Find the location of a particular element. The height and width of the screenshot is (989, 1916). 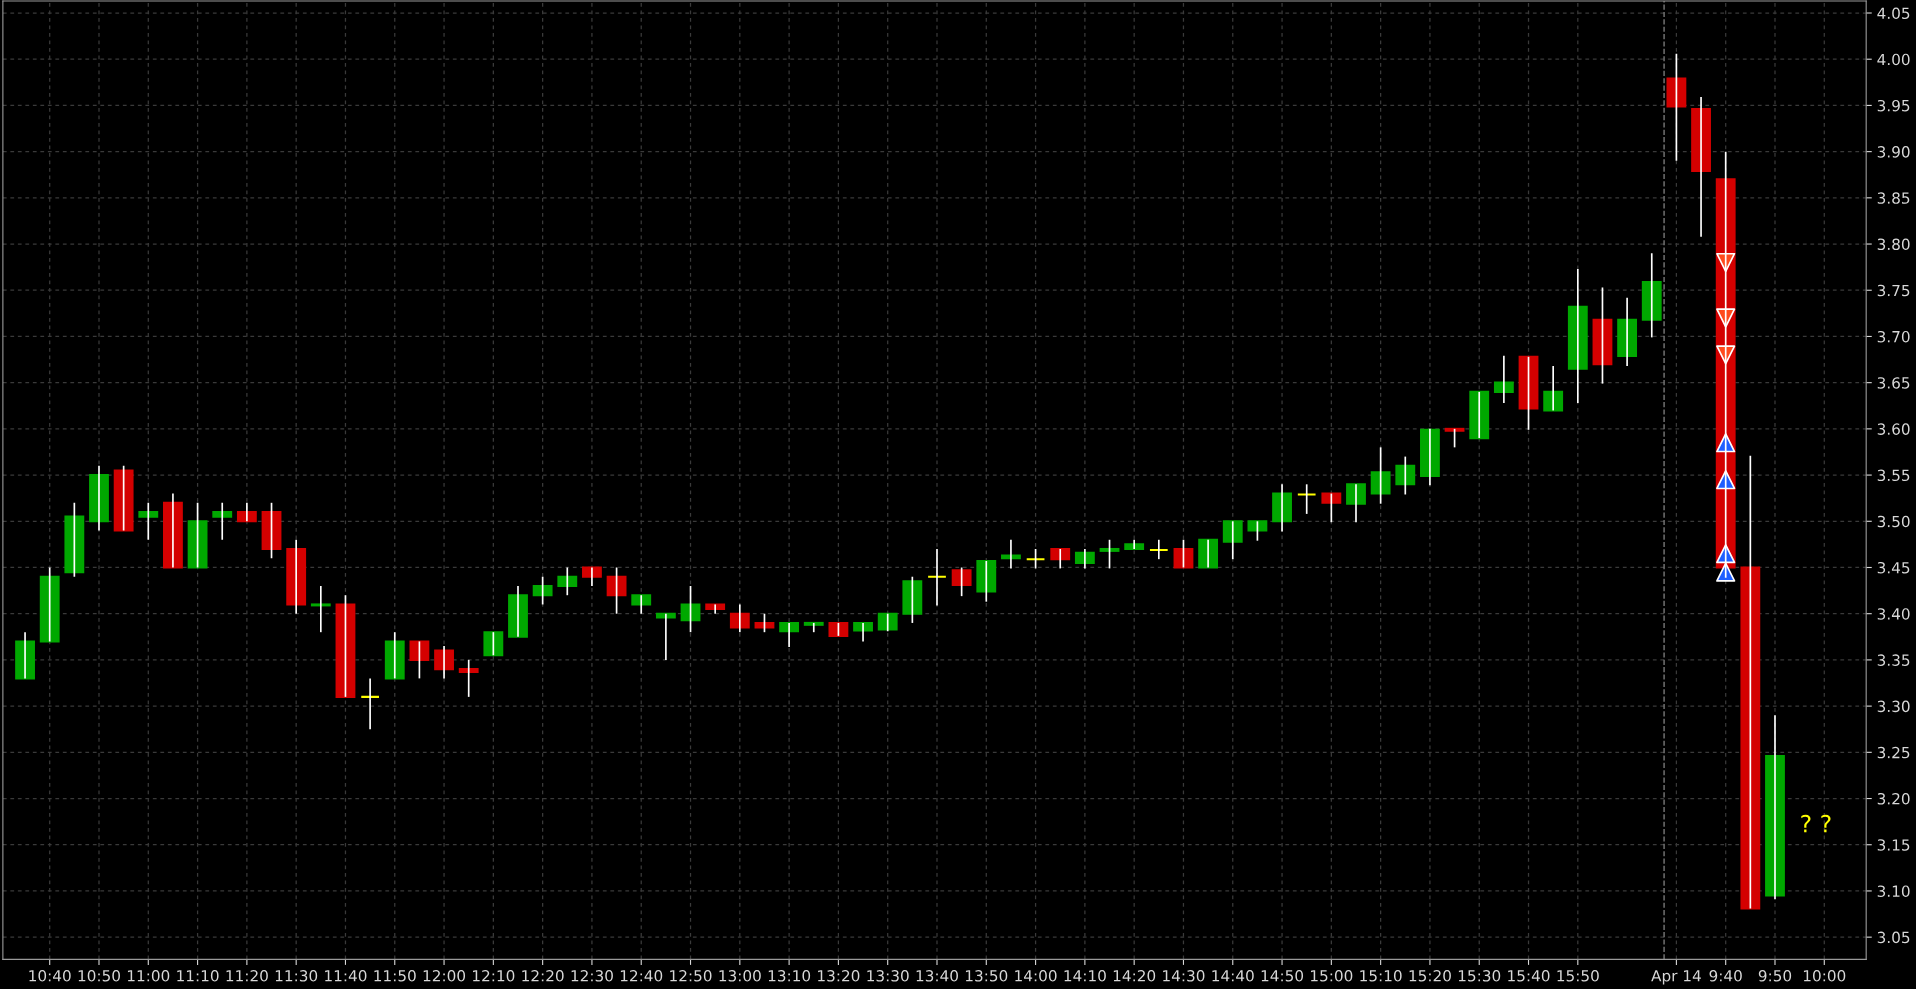

x-tick-label: Apr 14 is located at coordinates (1676, 977).